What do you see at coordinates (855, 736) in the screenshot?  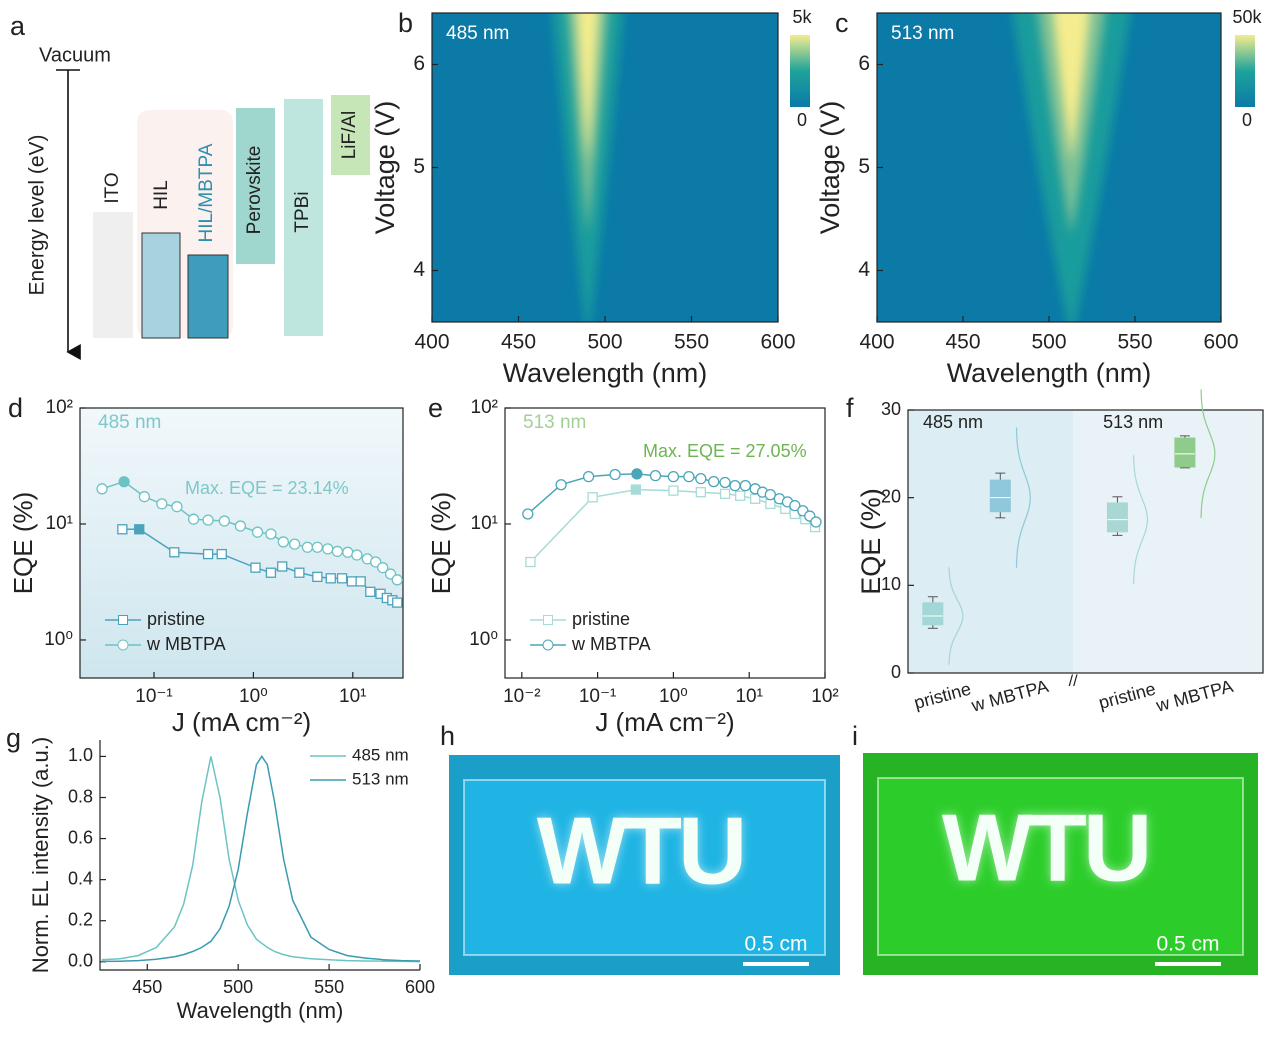 I see `panel-label: i` at bounding box center [855, 736].